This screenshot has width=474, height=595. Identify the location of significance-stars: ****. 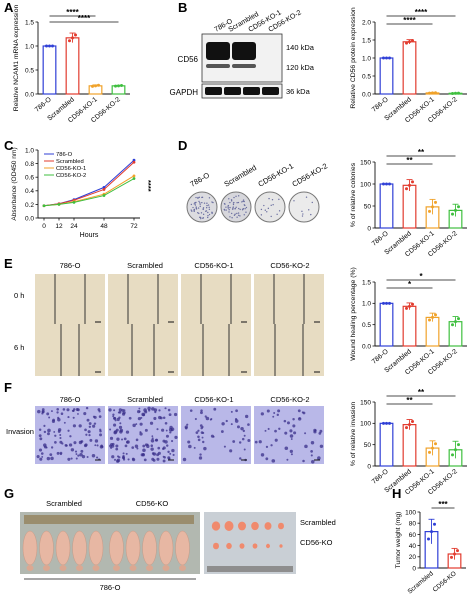
(148, 186).